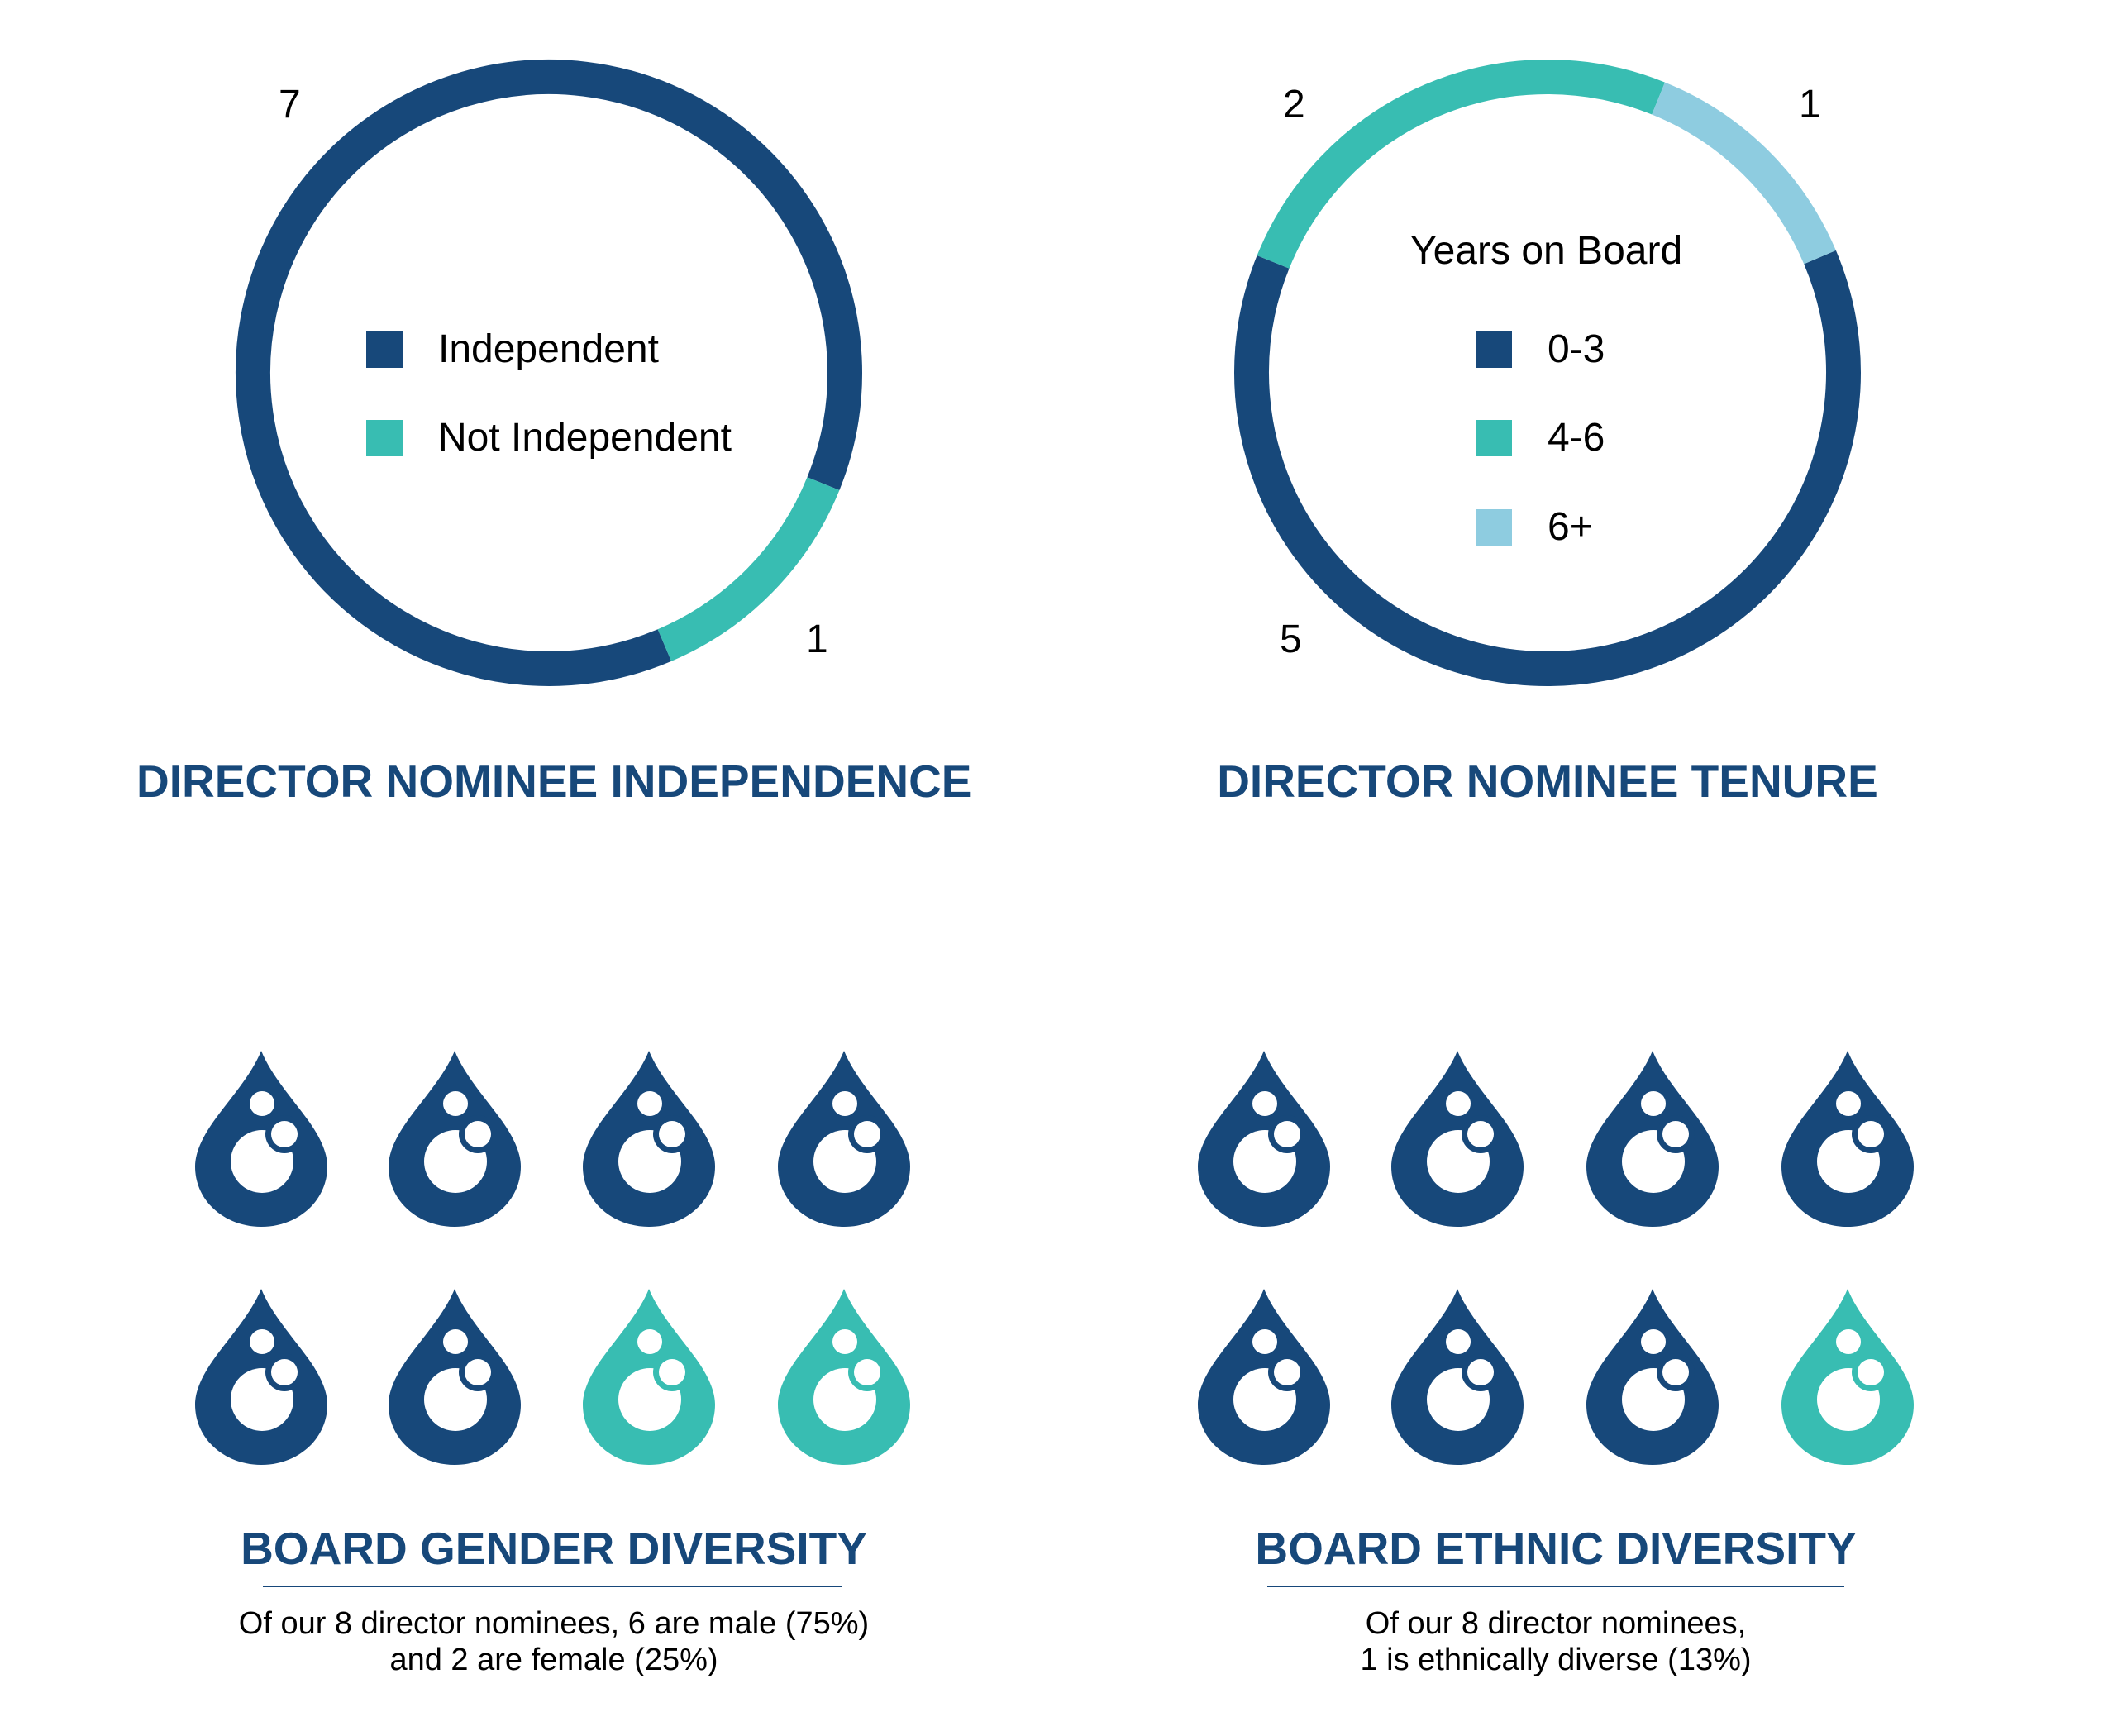 The height and width of the screenshot is (1736, 2108). Describe the element at coordinates (1576, 349) in the screenshot. I see `legend-label: 0-3` at that location.